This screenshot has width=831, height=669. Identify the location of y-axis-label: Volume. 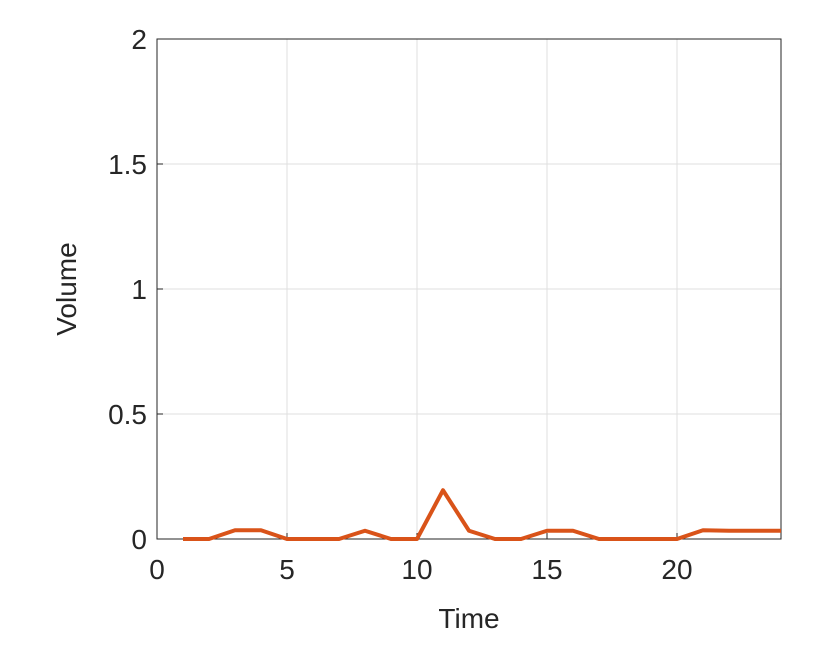
(66, 288).